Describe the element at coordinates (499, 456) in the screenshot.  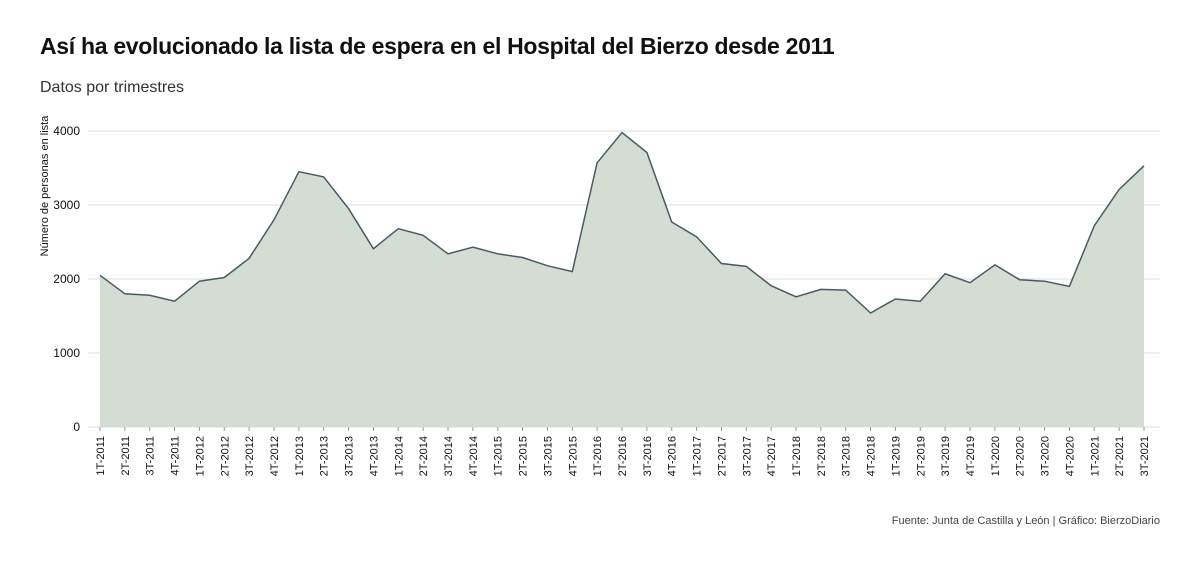
I see `x-tick-label: 1T-2015` at that location.